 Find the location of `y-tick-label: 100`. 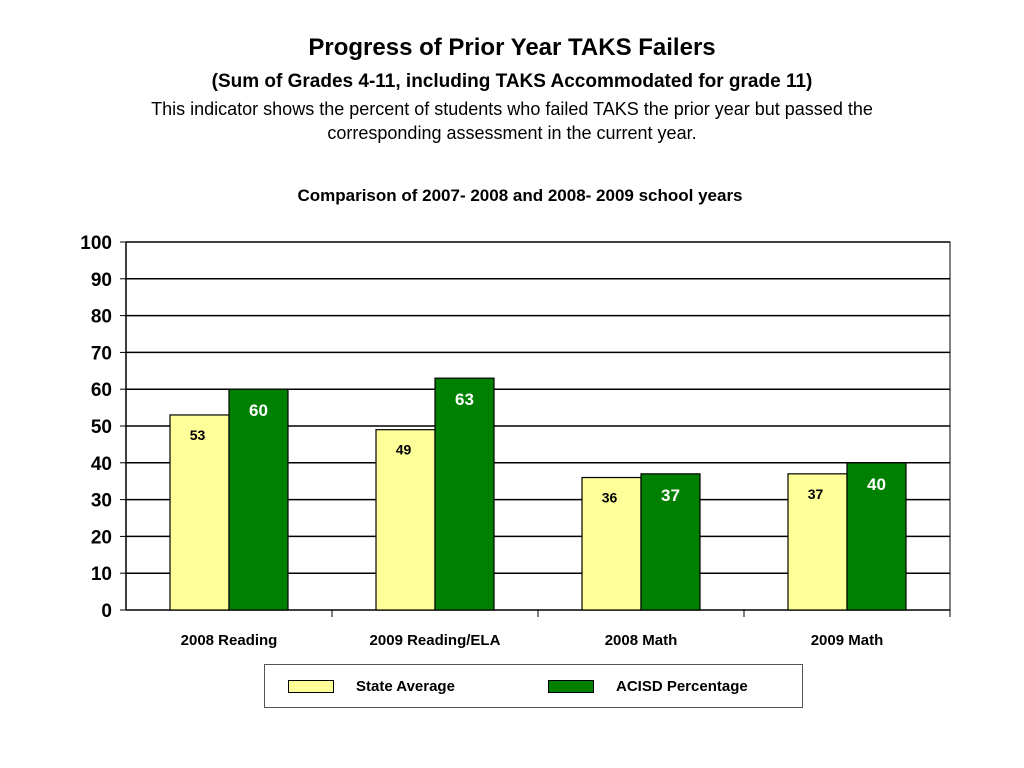

y-tick-label: 100 is located at coordinates (96, 243).